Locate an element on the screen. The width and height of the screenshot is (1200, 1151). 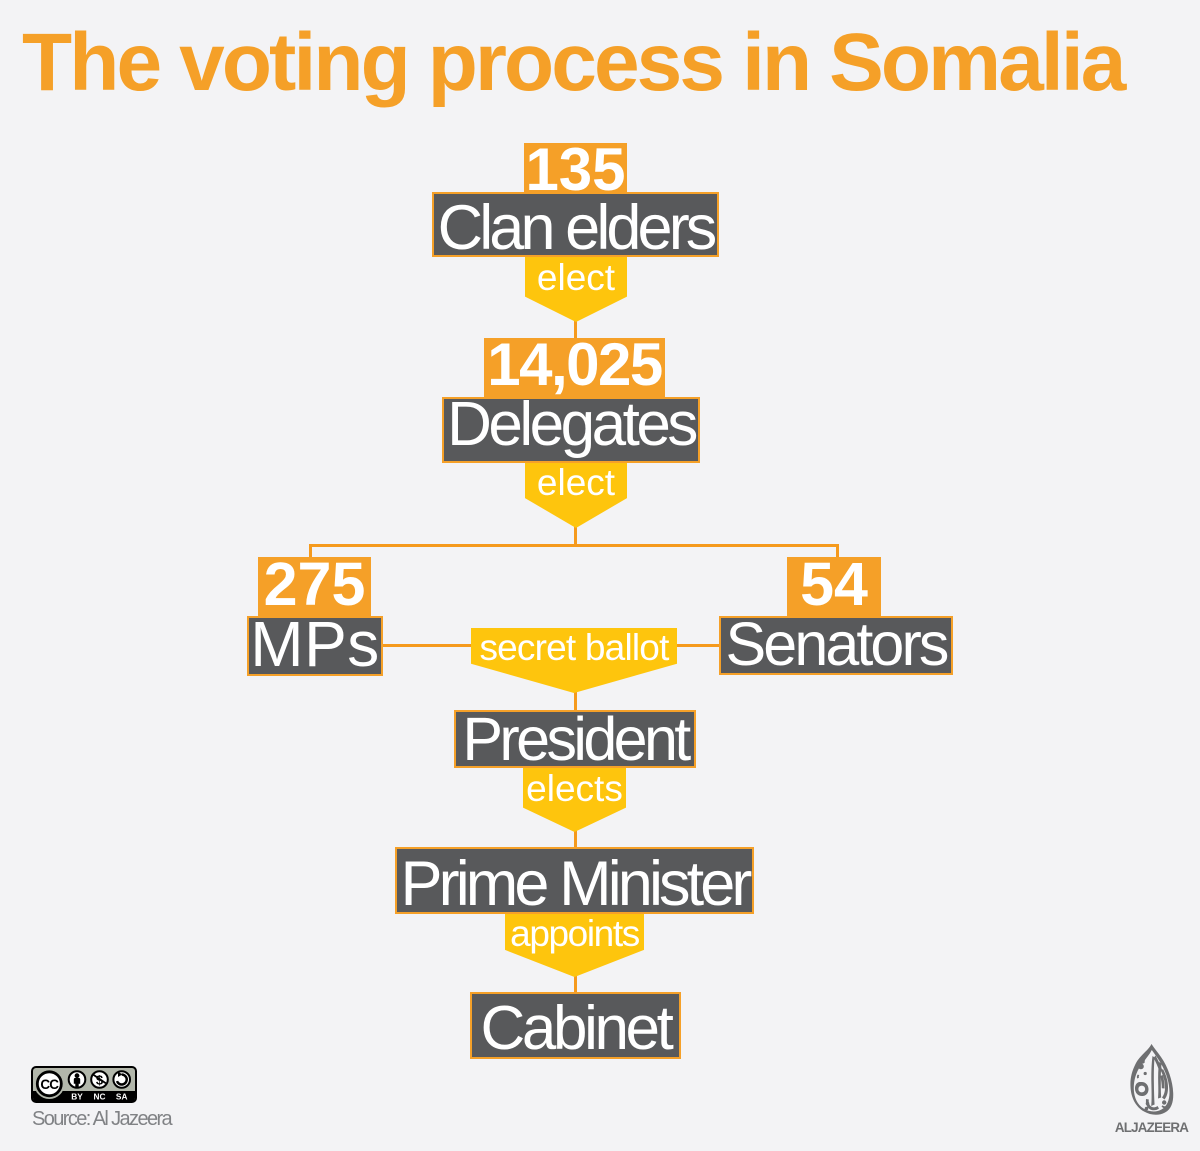
svg-text: SA is located at coordinates (122, 1097).